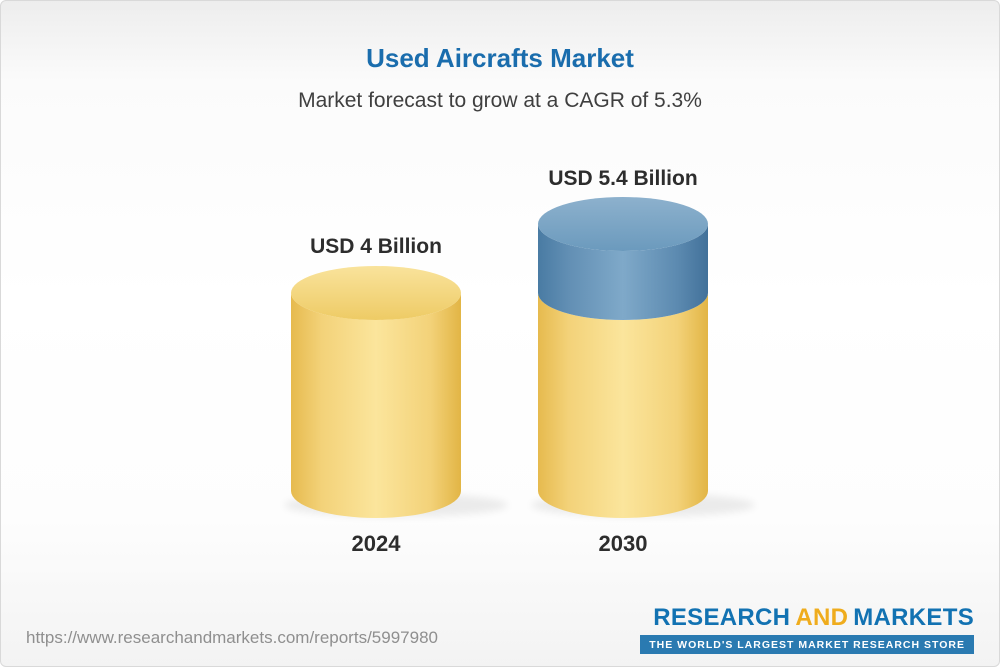 This screenshot has height=667, width=1000. What do you see at coordinates (376, 246) in the screenshot?
I see `bar-2024-value-label: USD 4 Billion` at bounding box center [376, 246].